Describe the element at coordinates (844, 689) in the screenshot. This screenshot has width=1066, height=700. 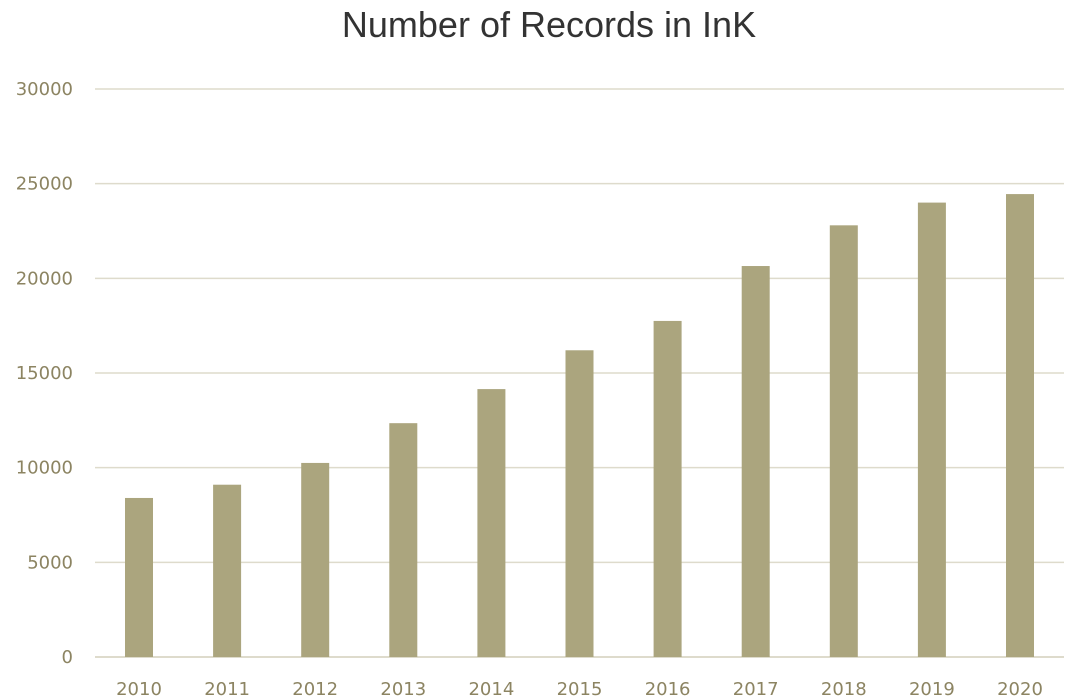
I see `x-tick-label: 2018` at that location.